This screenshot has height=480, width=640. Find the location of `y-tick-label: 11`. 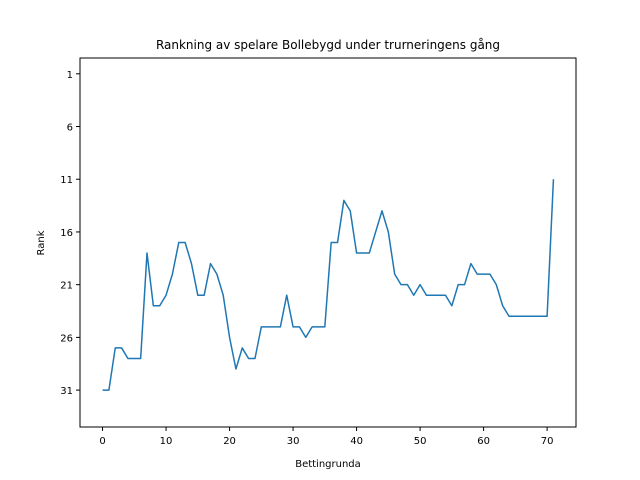

y-tick-label: 11 is located at coordinates (66, 180).